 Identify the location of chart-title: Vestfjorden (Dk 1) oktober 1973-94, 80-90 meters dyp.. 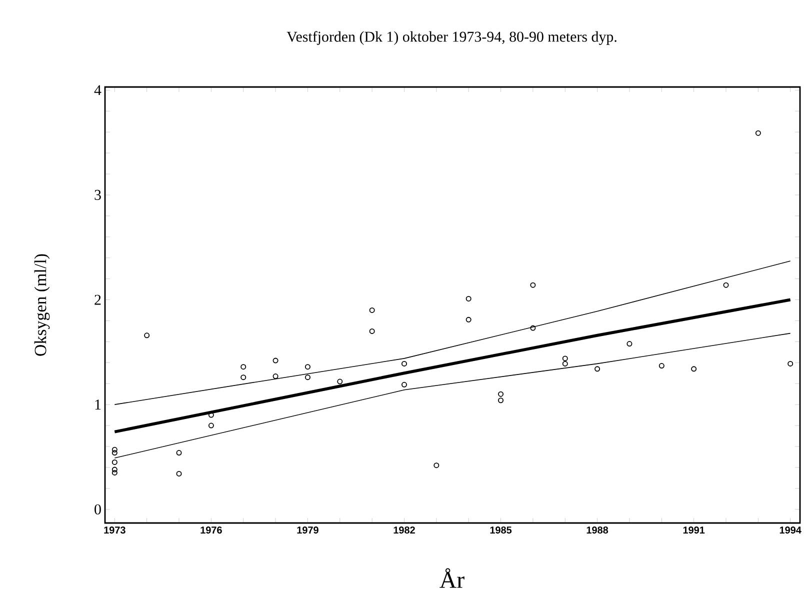
(451, 38).